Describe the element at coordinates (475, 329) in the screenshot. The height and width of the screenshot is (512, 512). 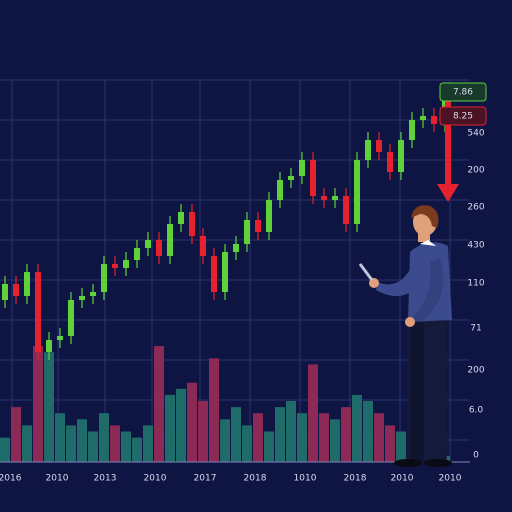
I see `right-label: 71` at that location.